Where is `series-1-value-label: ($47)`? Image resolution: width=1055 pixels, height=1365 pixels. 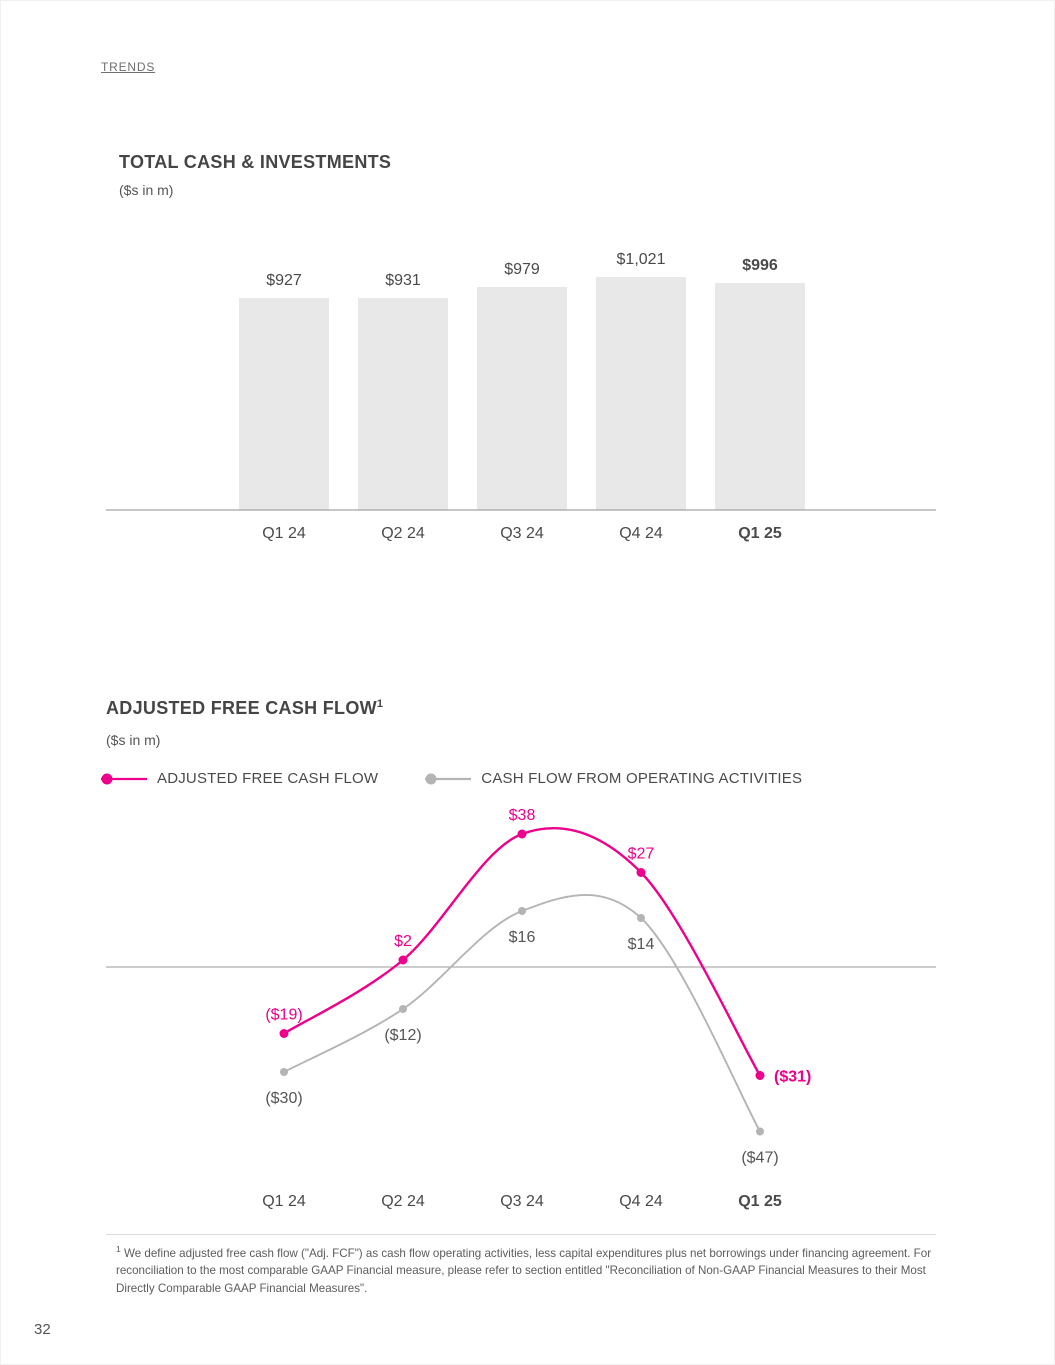
series-1-value-label: ($47) is located at coordinates (759, 1158).